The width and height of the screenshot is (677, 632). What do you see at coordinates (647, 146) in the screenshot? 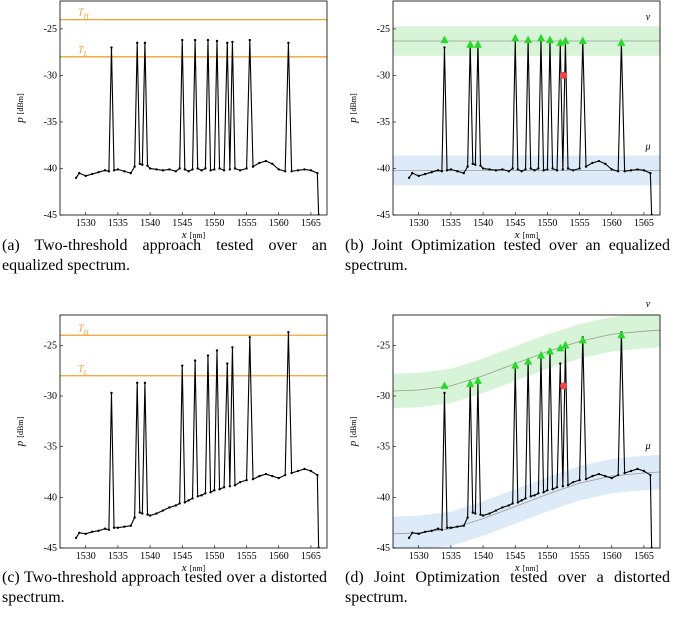
I see `band-label: μ` at bounding box center [647, 146].